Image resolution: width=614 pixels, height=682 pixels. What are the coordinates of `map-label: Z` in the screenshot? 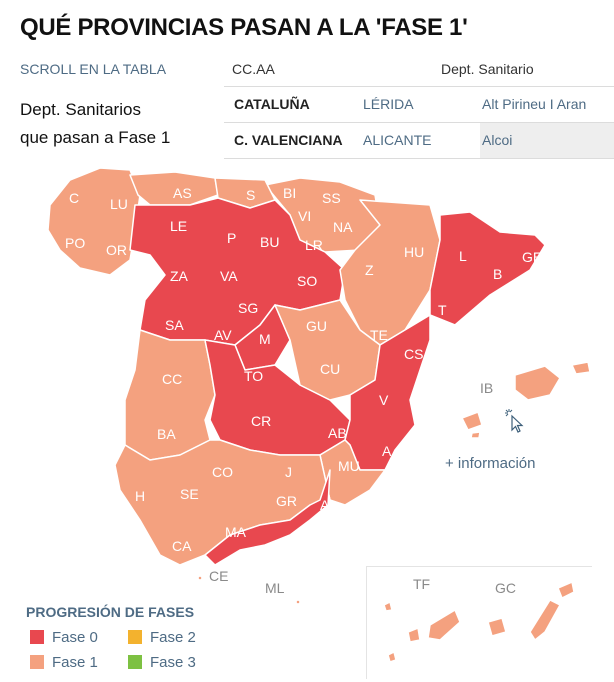 It's located at (369, 270).